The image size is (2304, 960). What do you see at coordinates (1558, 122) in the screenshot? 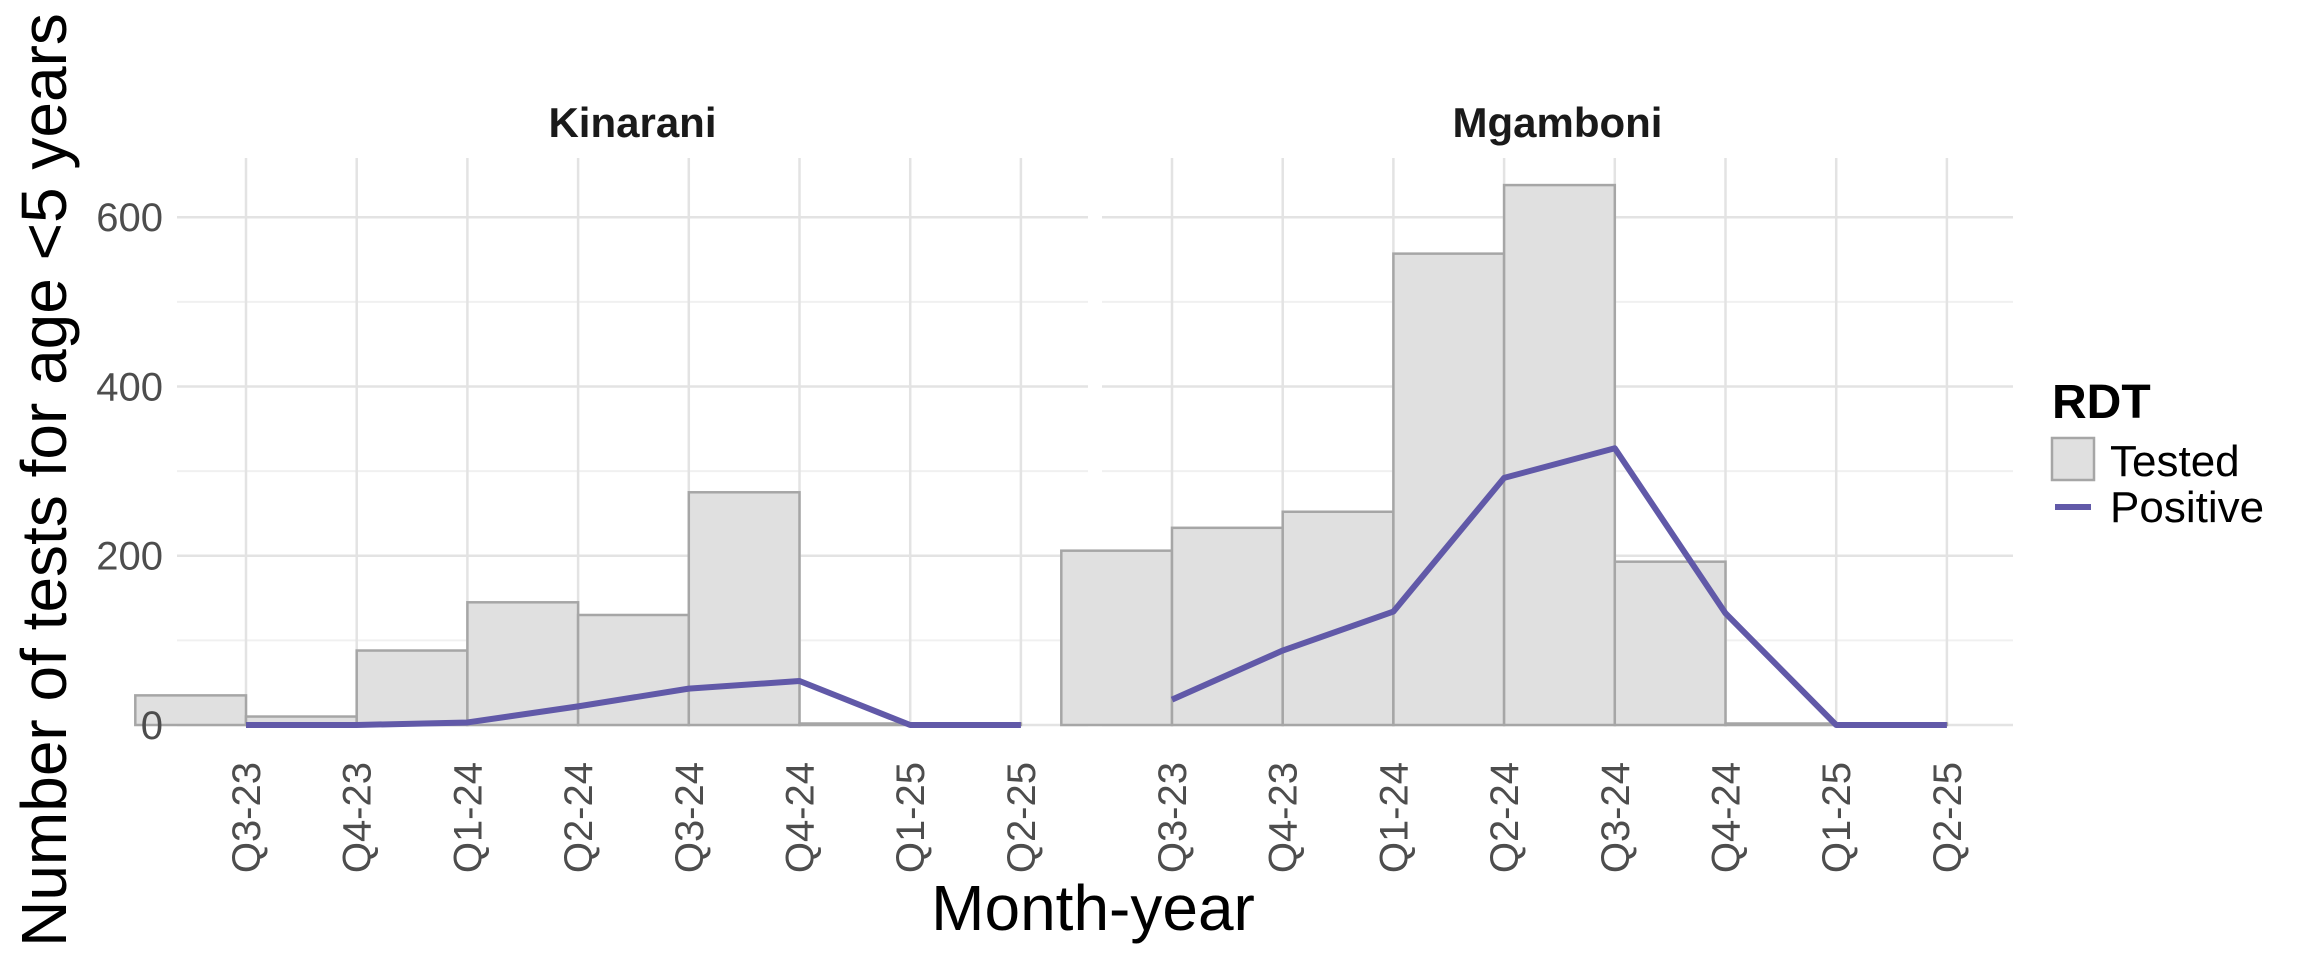
I see `facet-title-mgamboni: Mgamboni` at bounding box center [1558, 122].